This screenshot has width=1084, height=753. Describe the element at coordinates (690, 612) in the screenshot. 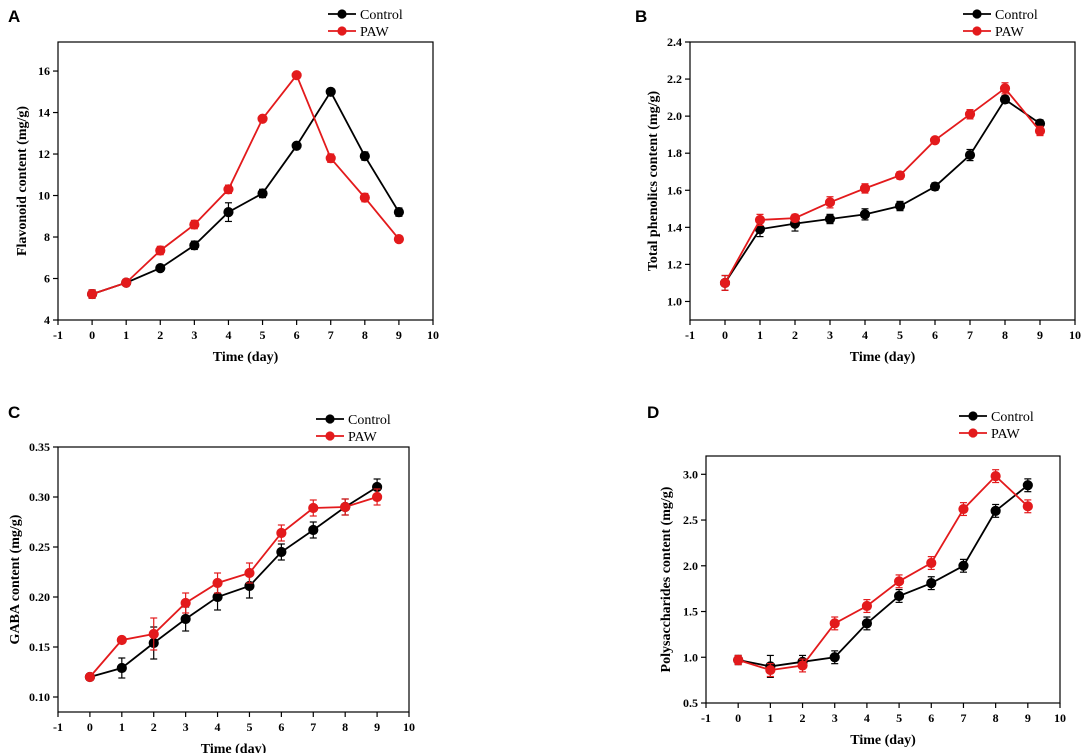

I see `y-tick-label: 1.5` at that location.